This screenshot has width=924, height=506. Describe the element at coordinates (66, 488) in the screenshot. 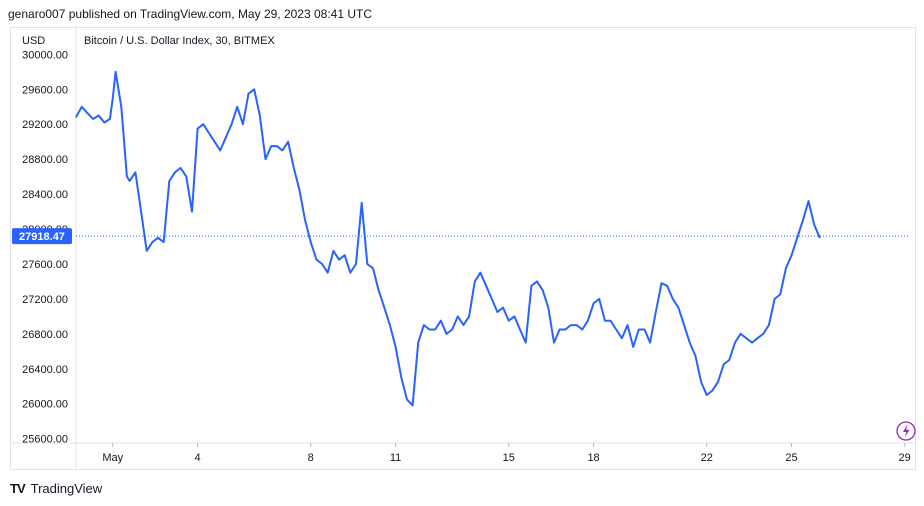

I see `footer-brand: TradingView` at that location.